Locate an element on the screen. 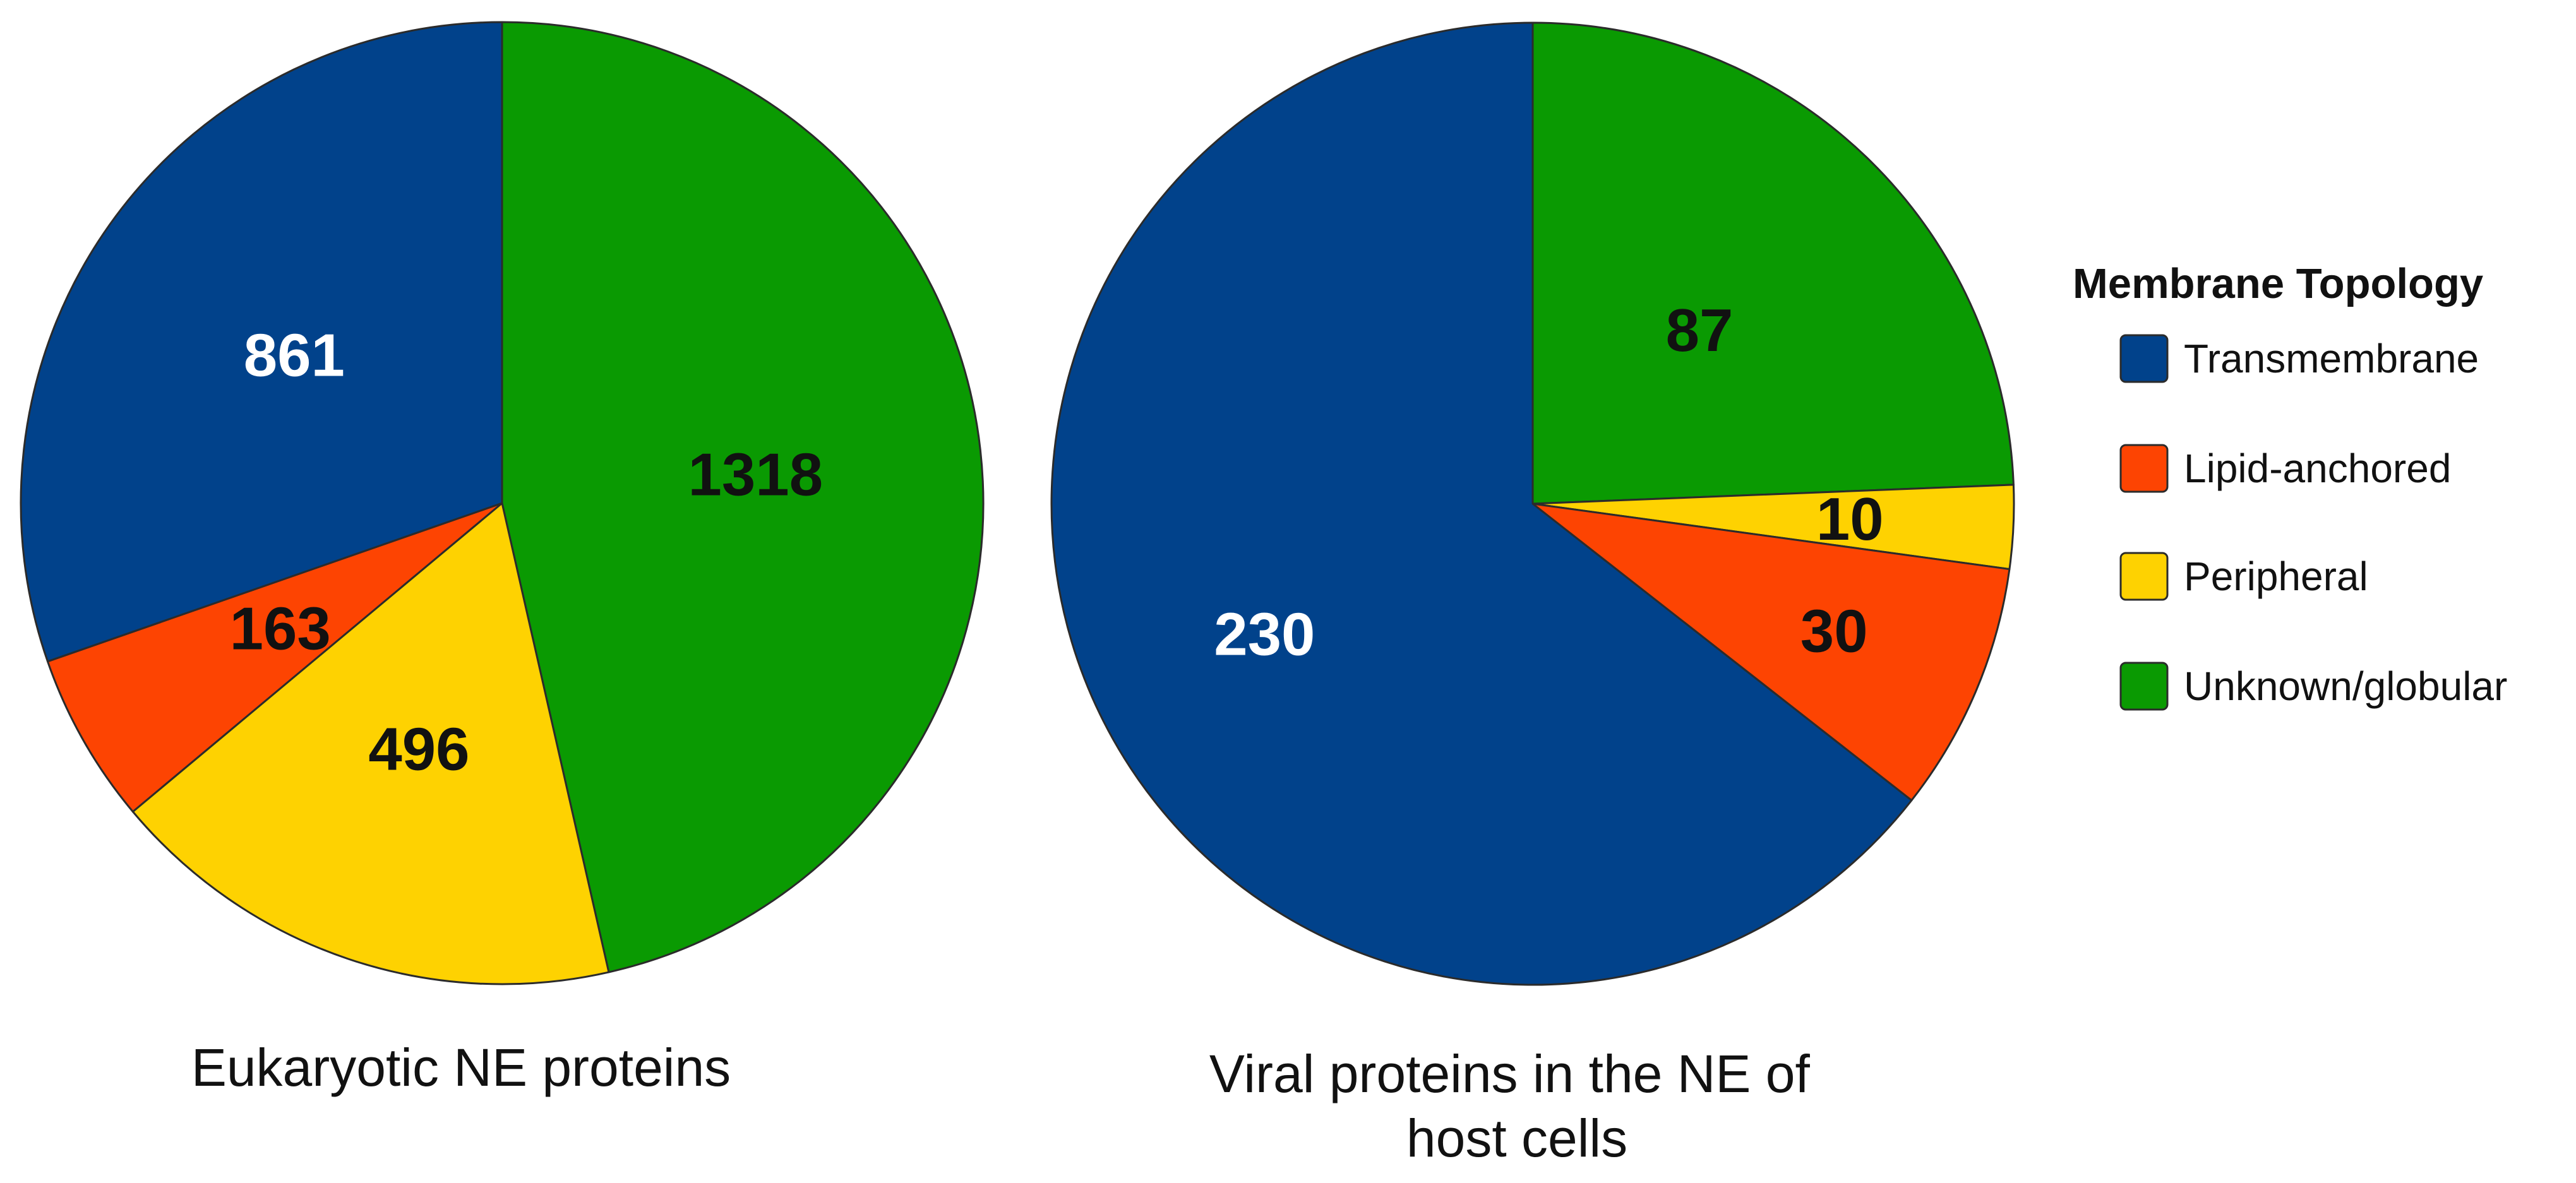  viral-label-peripheral: 10 is located at coordinates (1850, 519).